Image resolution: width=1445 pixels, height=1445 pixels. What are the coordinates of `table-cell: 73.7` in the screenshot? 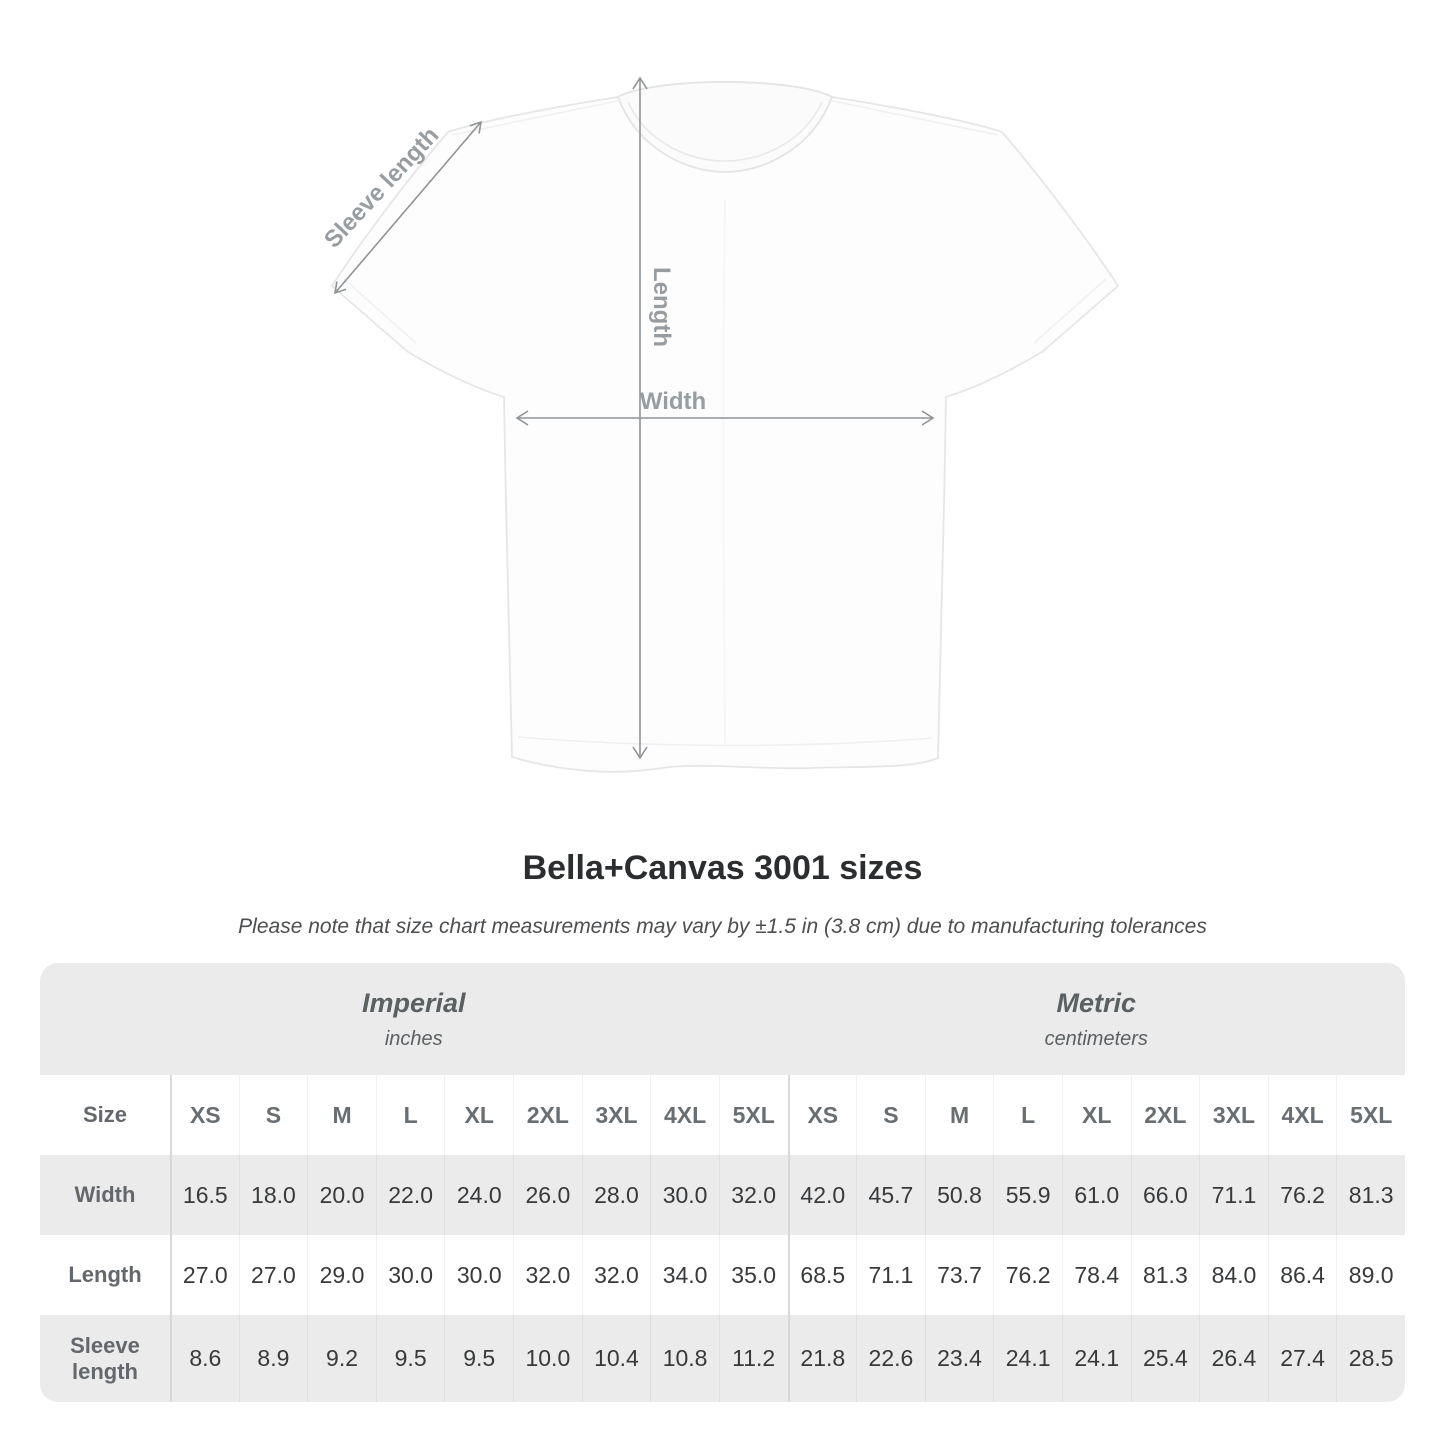 It's located at (959, 1275).